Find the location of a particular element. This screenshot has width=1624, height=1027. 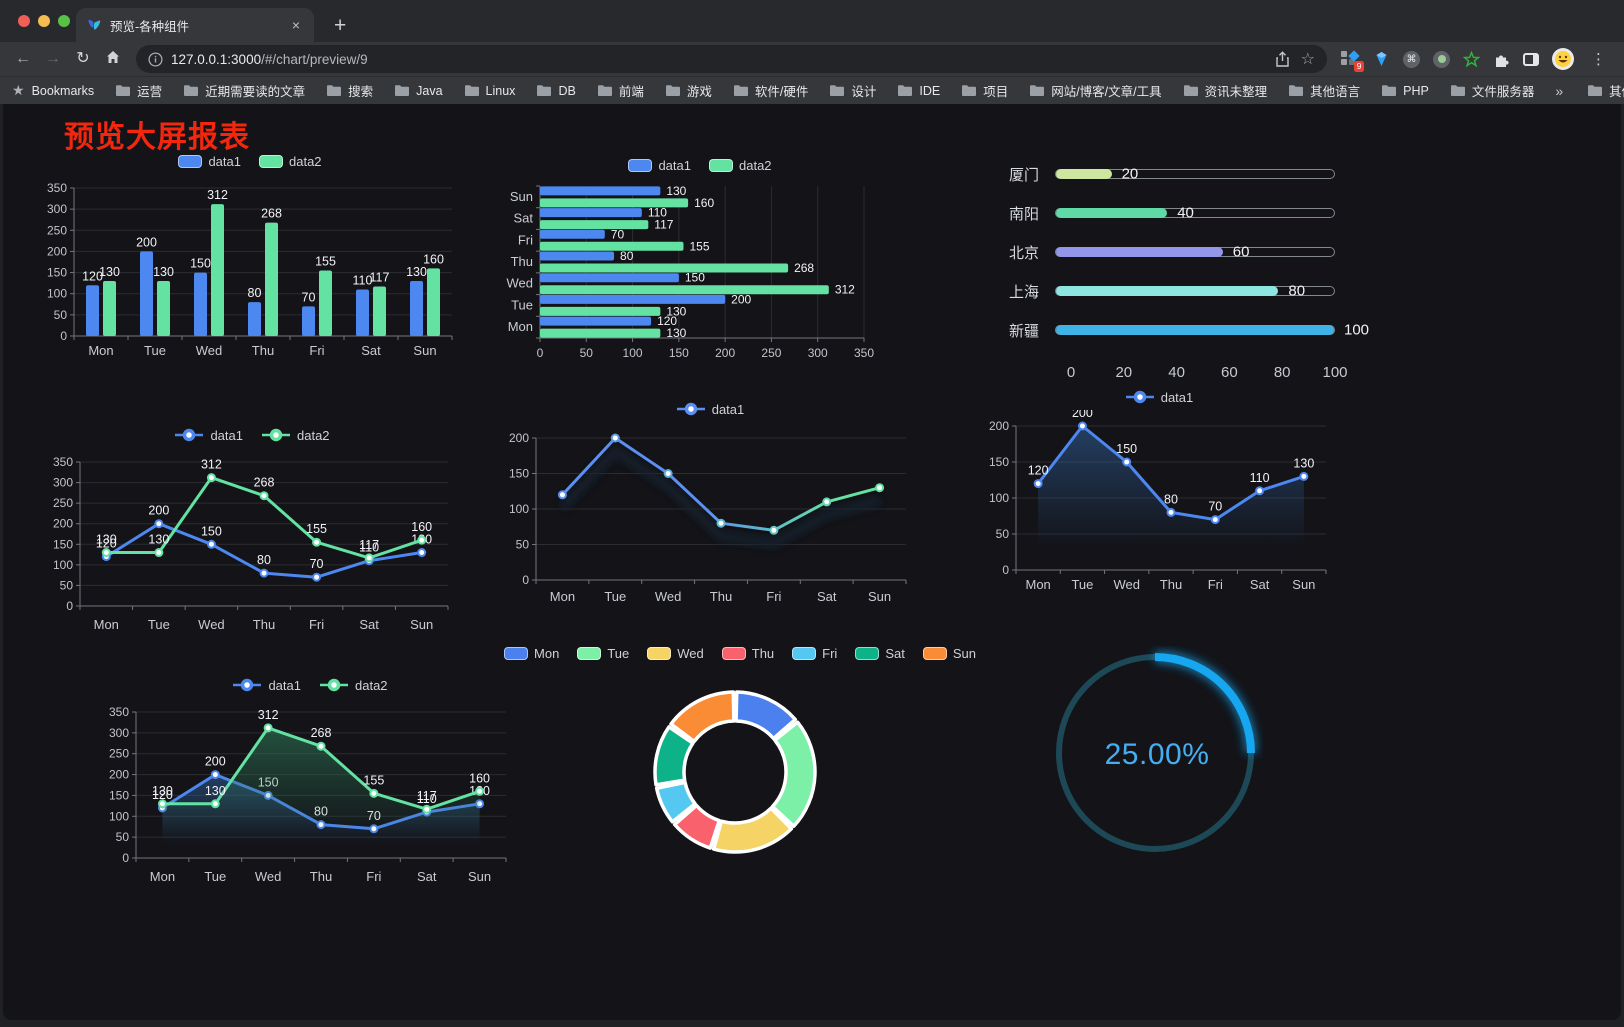

legend-item: Thu is located at coordinates (747, 653).